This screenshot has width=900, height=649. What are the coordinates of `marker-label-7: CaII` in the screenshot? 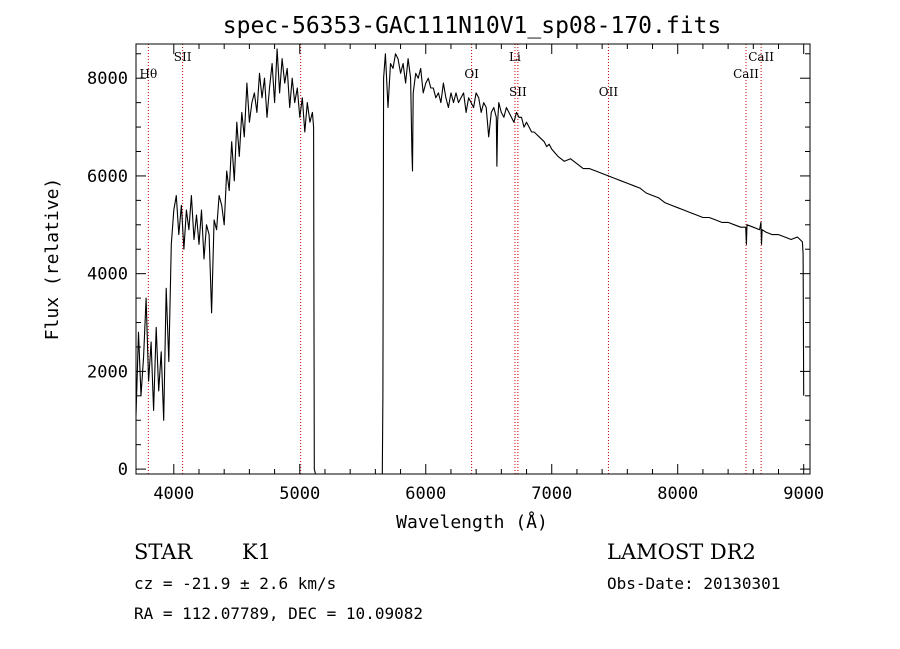 It's located at (746, 74).